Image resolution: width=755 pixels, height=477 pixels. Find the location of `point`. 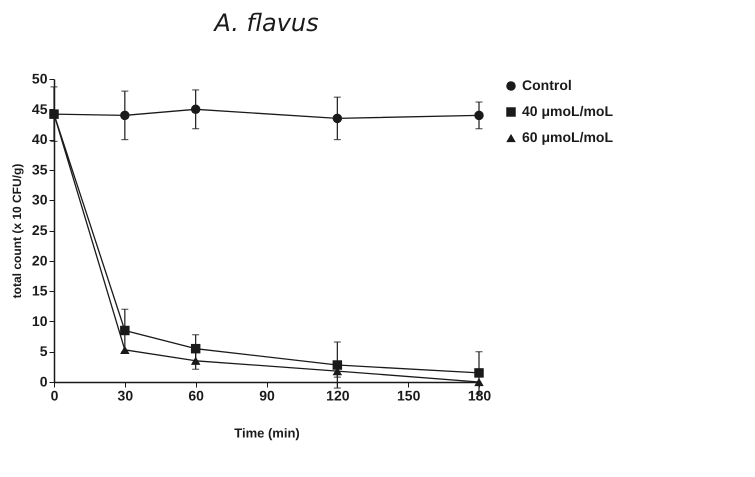

point is located at coordinates (125, 350).